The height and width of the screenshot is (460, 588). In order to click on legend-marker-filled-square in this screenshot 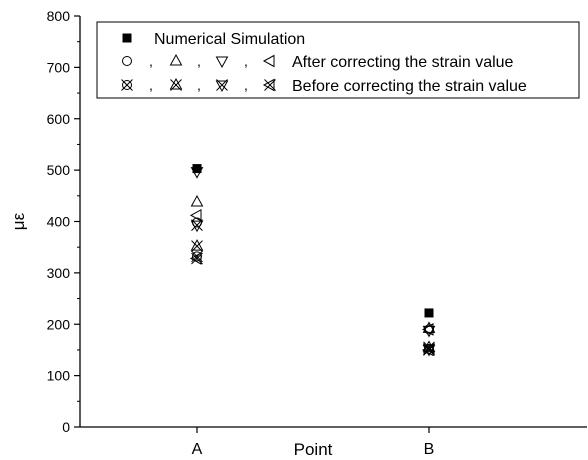, I will do `click(127, 38)`.